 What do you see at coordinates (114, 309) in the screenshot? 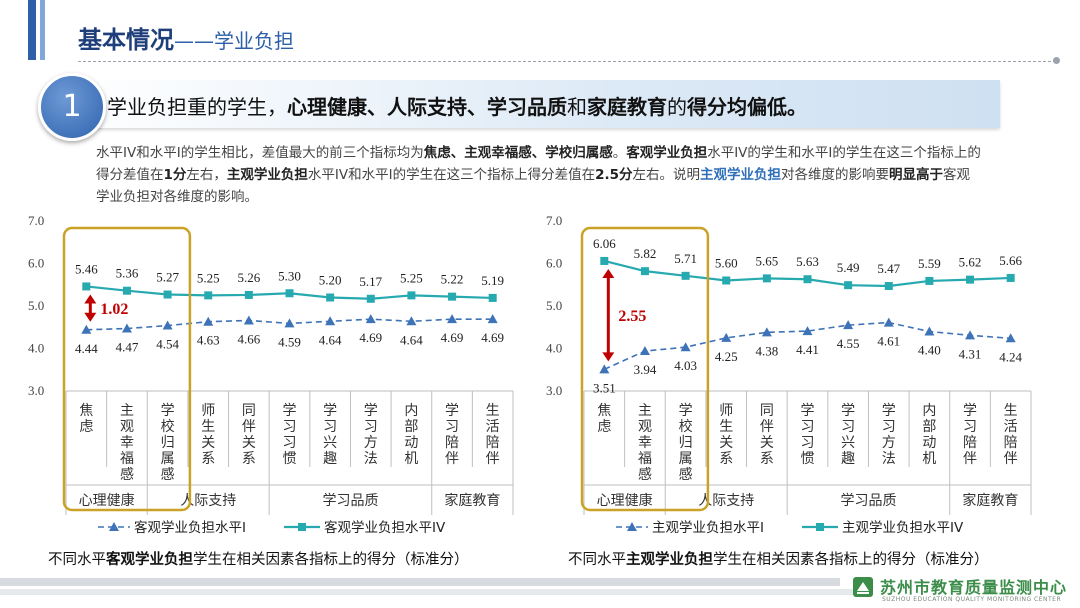
I see `chart0-difference-label: 1.02` at bounding box center [114, 309].